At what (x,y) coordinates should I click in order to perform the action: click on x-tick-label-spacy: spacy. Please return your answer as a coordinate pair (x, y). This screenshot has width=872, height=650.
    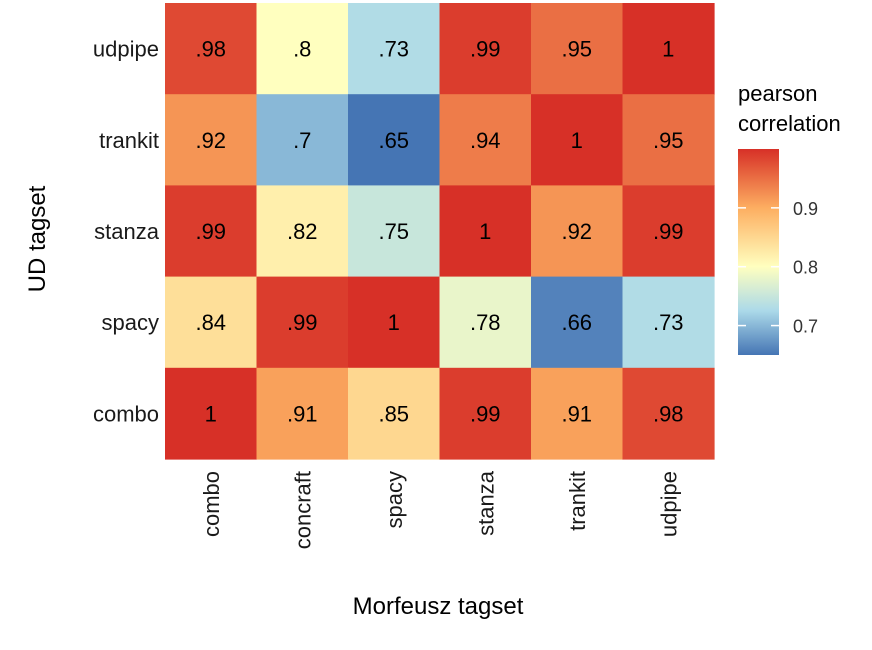
    Looking at the image, I should click on (394, 499).